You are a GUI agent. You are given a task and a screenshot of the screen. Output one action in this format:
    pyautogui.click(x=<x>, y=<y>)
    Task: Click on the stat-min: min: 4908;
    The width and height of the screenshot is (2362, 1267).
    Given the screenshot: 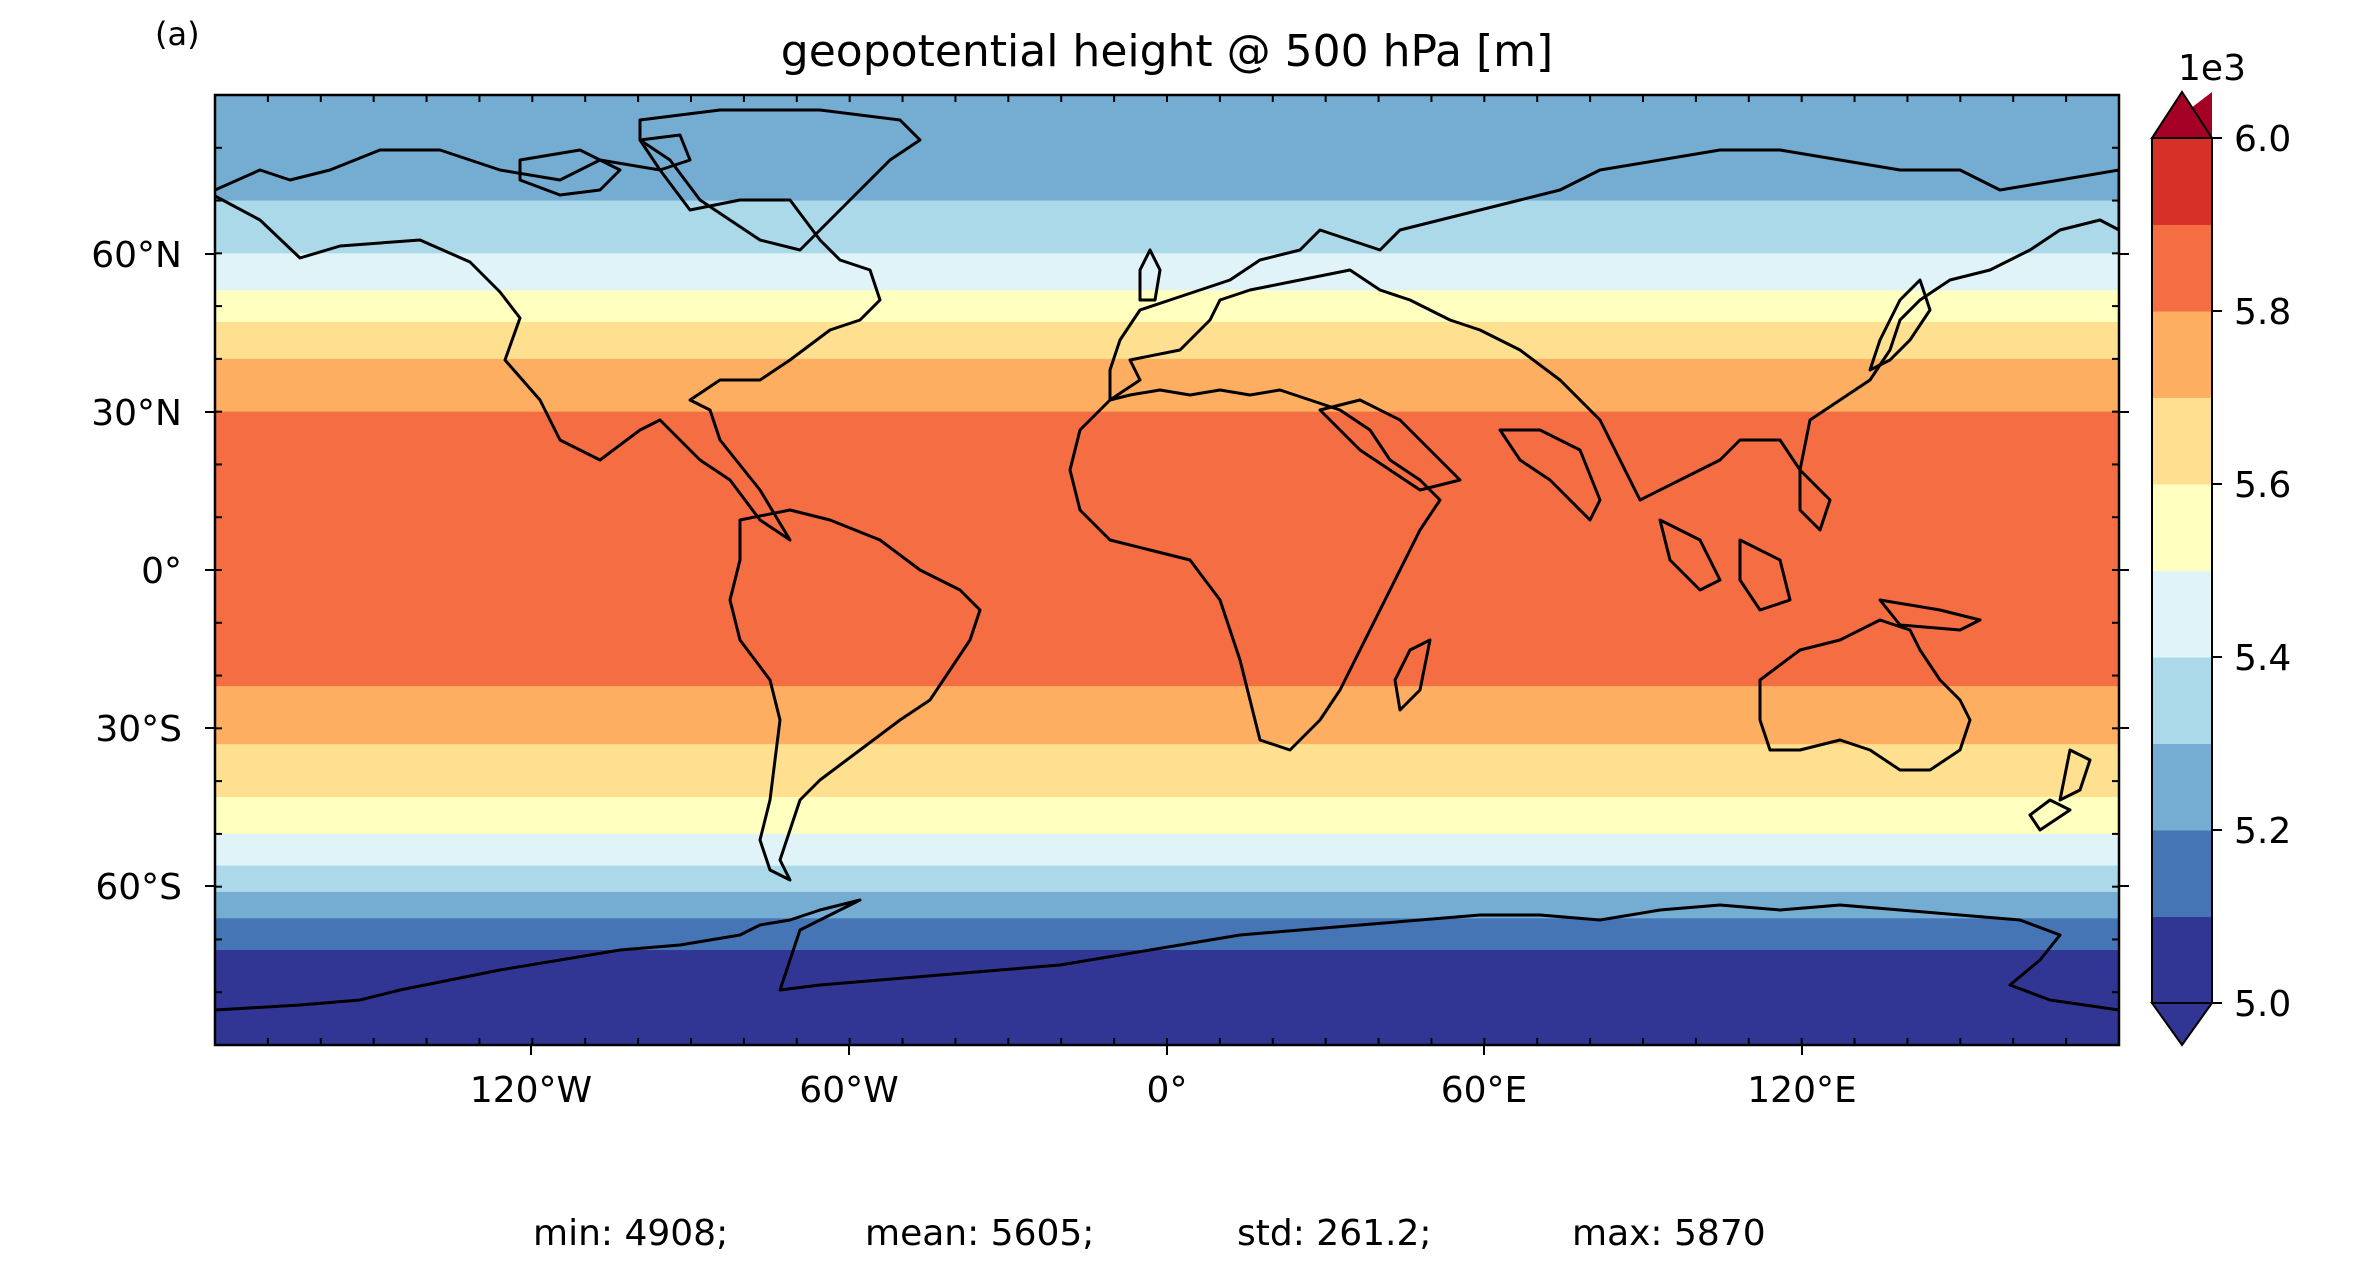 What is the action you would take?
    pyautogui.click(x=630, y=1233)
    